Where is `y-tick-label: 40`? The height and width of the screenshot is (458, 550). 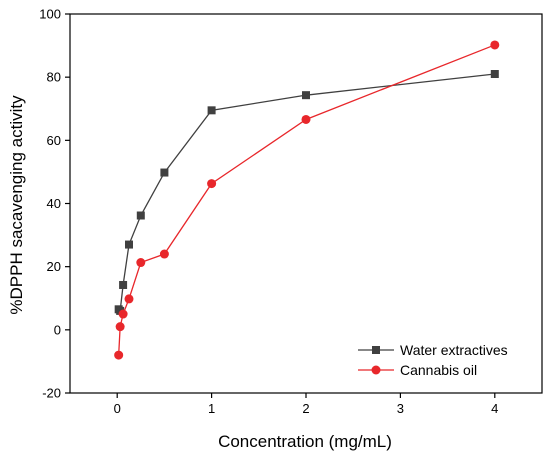
y-tick-label: 40 is located at coordinates (54, 203).